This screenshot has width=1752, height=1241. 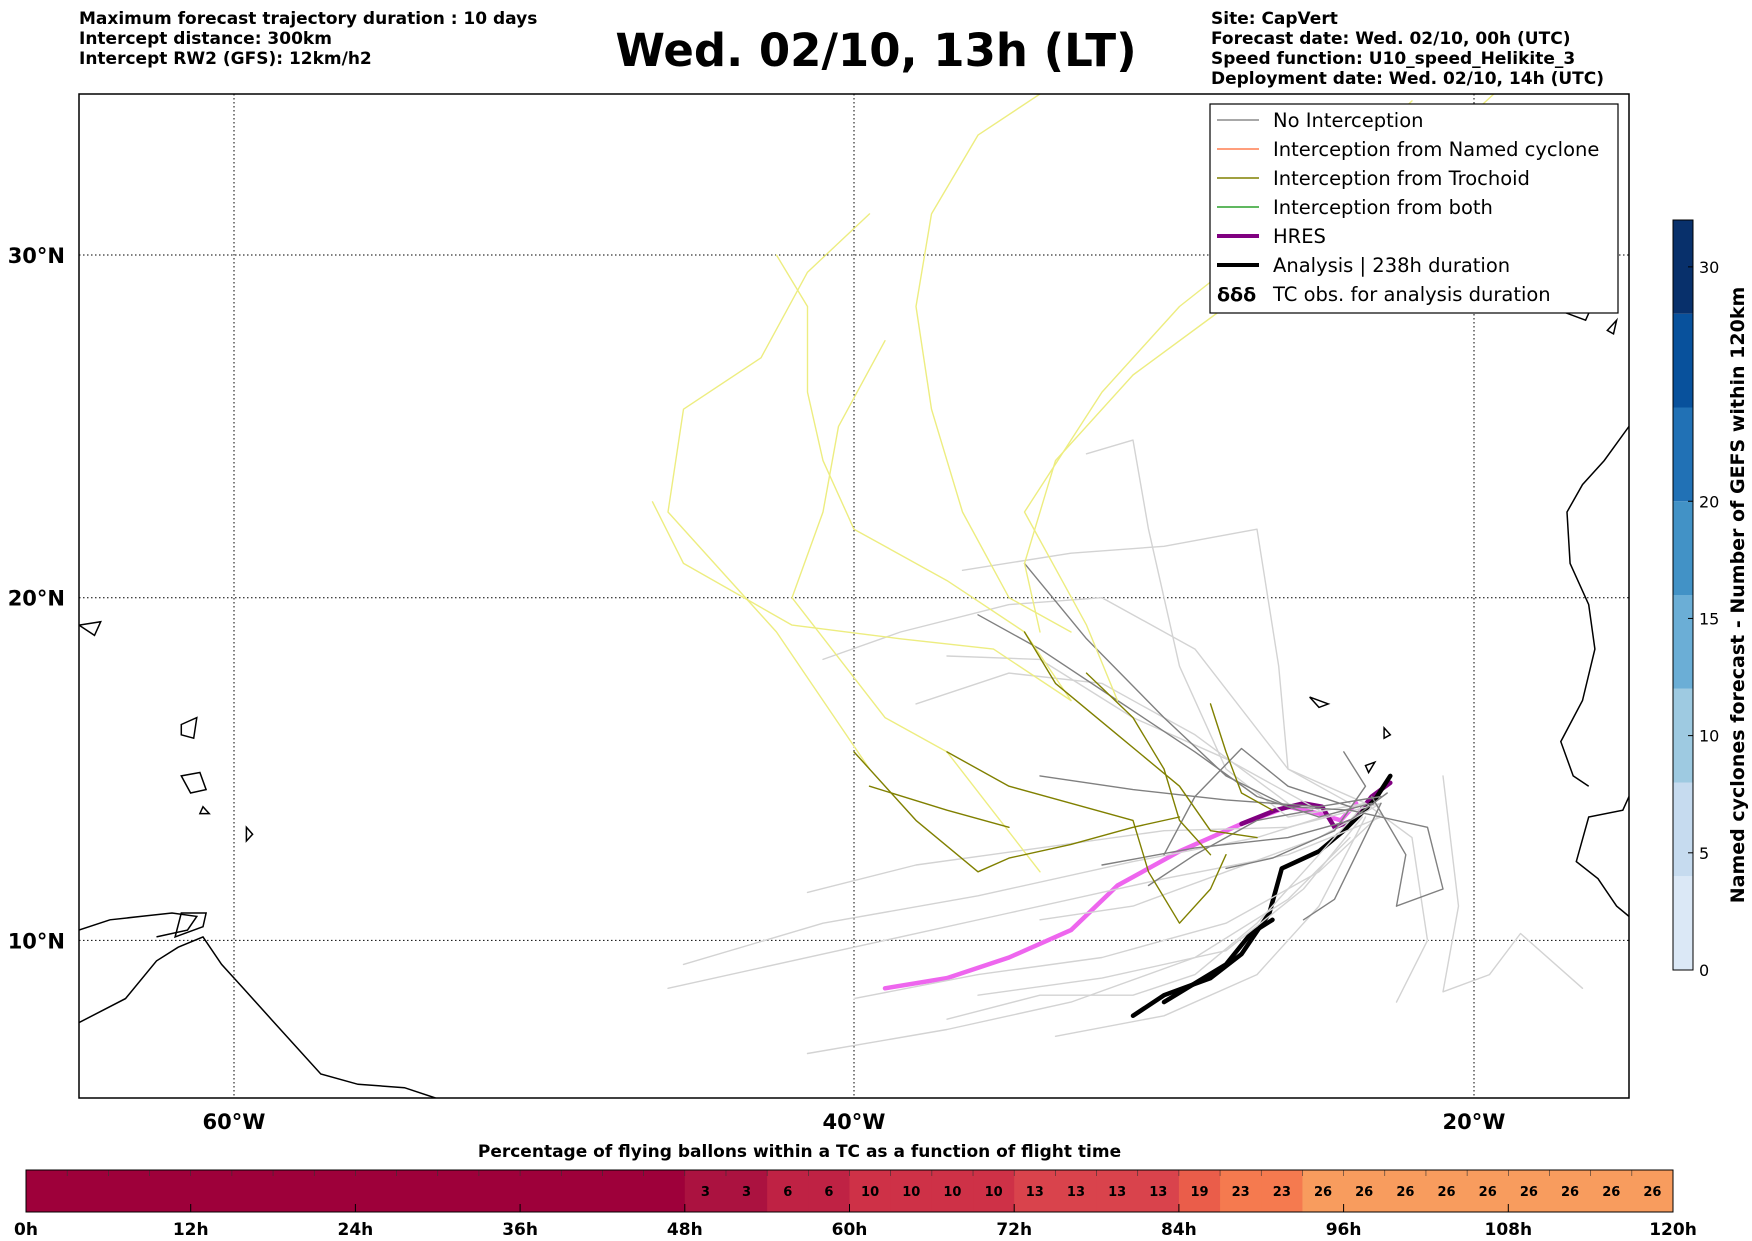 What do you see at coordinates (1320, 702) in the screenshot?
I see `island-santo-antao` at bounding box center [1320, 702].